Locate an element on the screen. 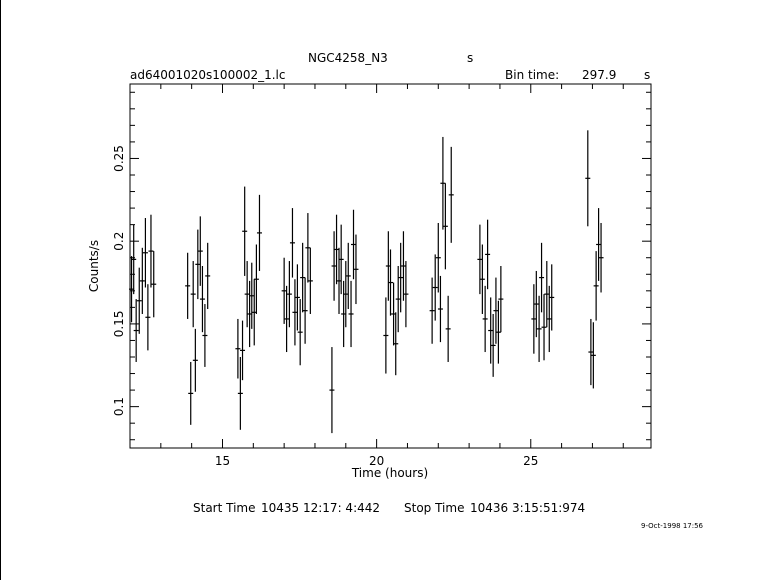  y-axis-label: Counts/s is located at coordinates (94, 266).